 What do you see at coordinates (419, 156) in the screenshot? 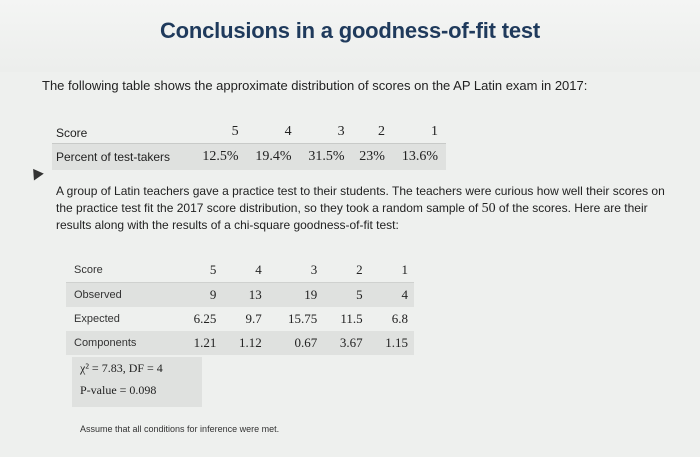
I see `table-cell: 13.6%` at bounding box center [419, 156].